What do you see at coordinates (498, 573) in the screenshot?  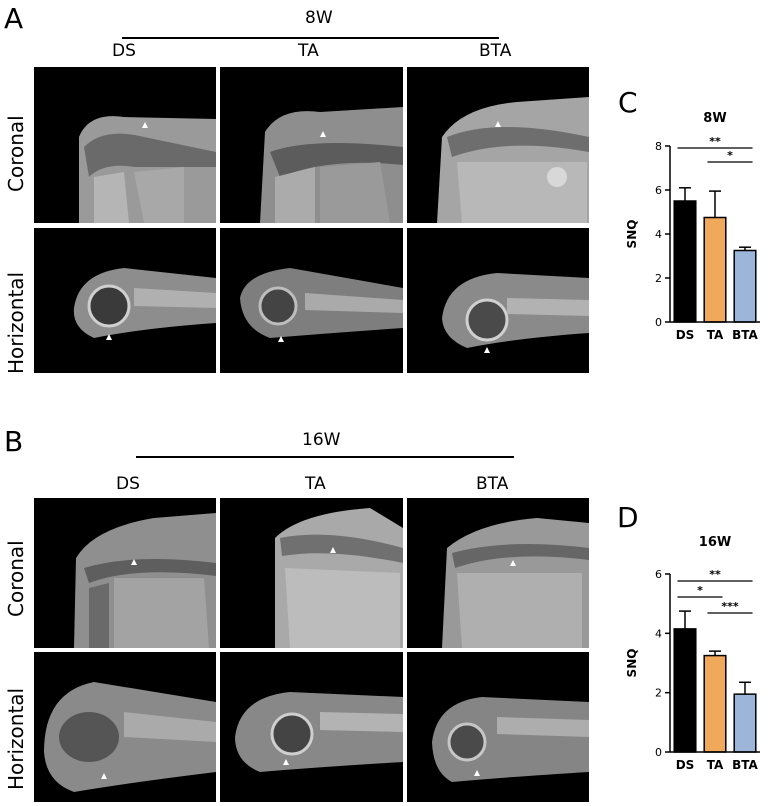 I see `mri-b-coronal-bta` at bounding box center [498, 573].